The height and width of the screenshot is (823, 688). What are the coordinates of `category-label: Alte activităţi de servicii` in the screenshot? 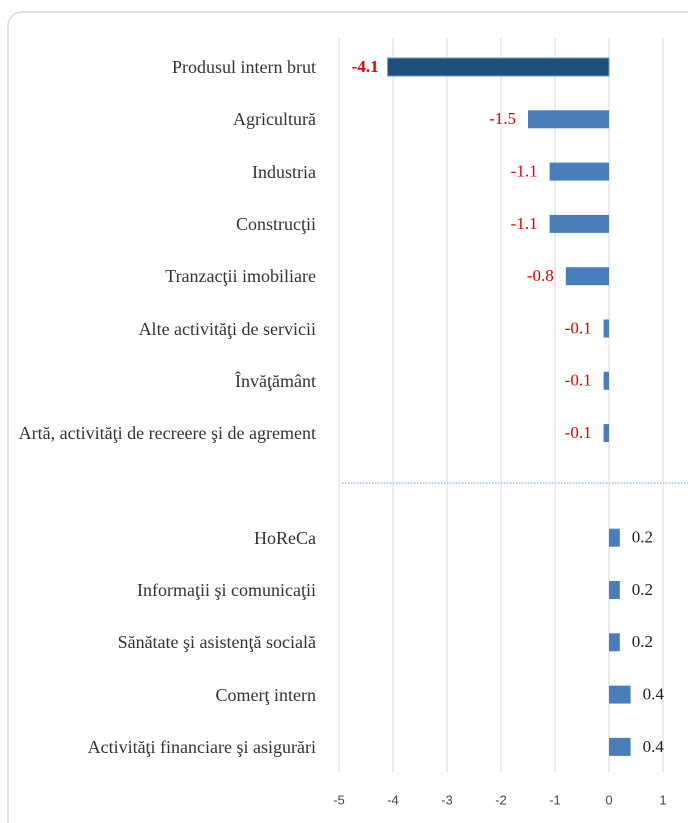 It's located at (163, 329).